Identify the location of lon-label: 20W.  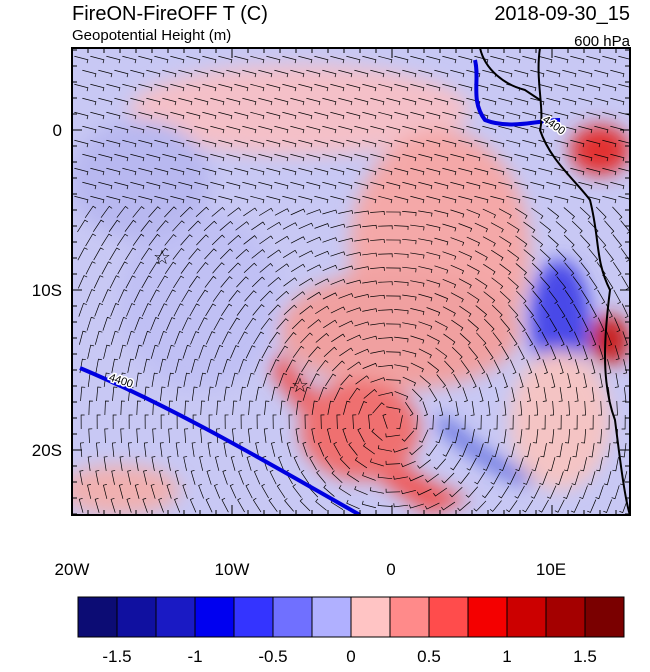
(72, 569).